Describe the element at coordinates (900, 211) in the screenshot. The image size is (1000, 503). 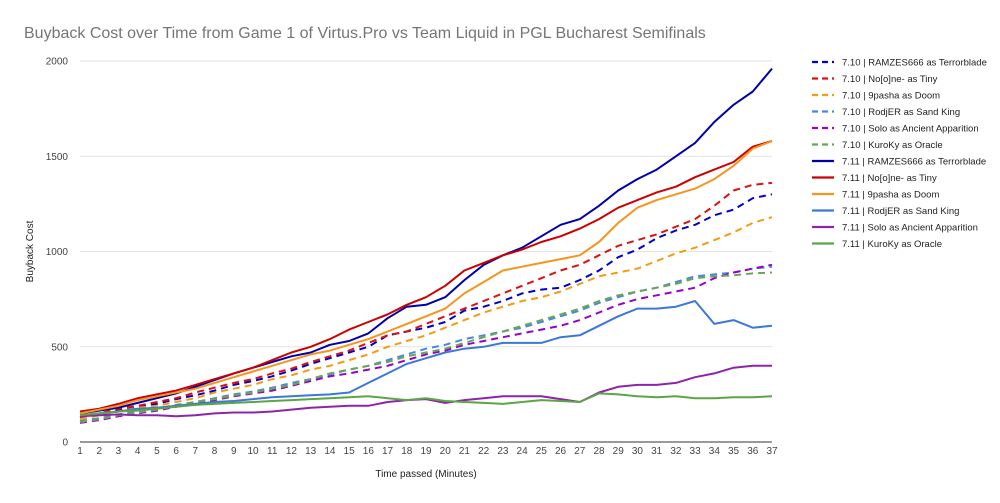
I see `legend-label: 7.11 | RodjER as Sand King` at that location.